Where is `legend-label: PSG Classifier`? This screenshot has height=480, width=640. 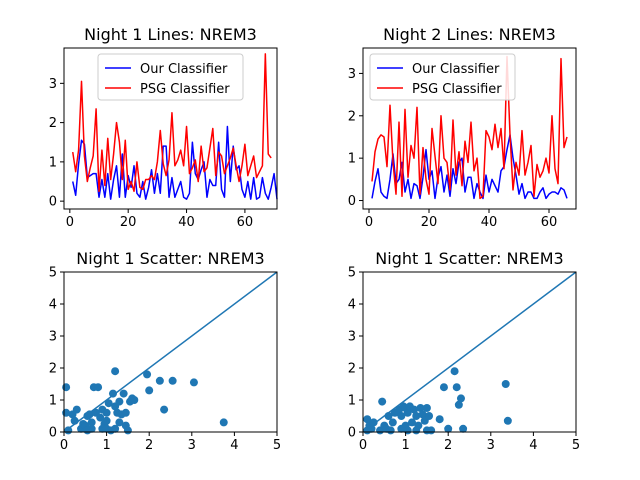 legend-label: PSG Classifier is located at coordinates (457, 89).